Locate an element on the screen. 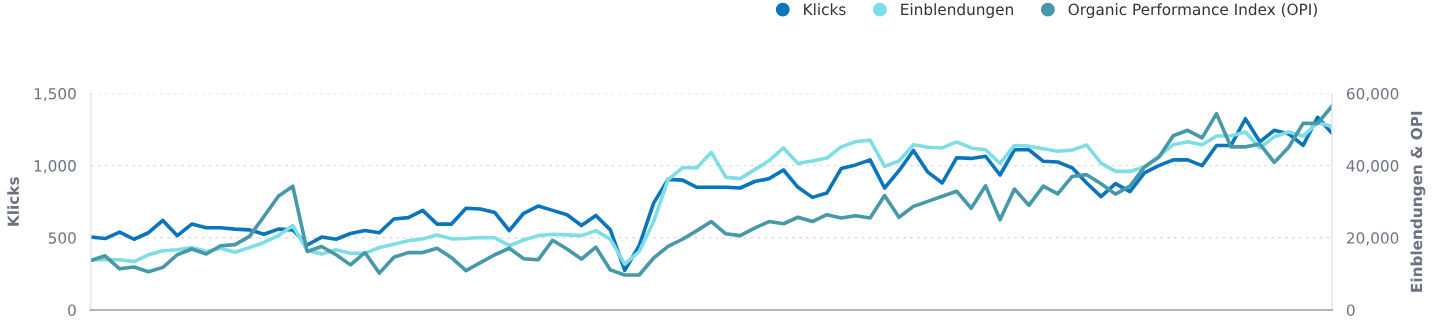 The image size is (1440, 328). y-tick-label: 1,000 is located at coordinates (55, 167).